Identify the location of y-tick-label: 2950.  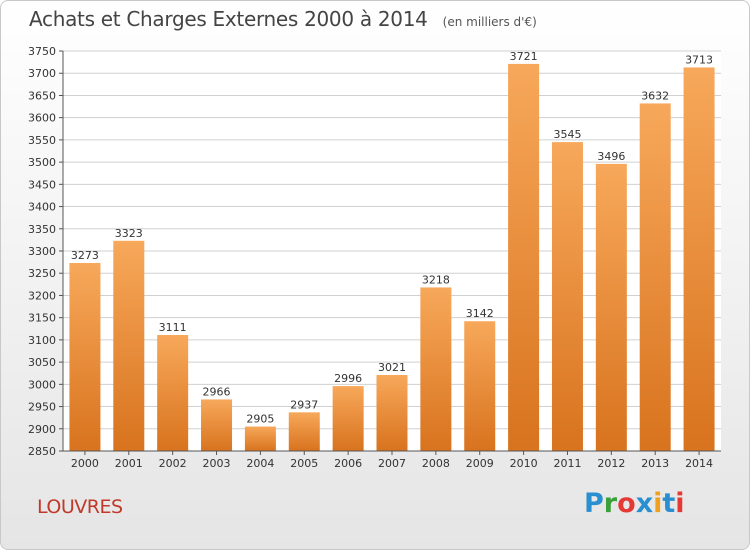
(42, 407).